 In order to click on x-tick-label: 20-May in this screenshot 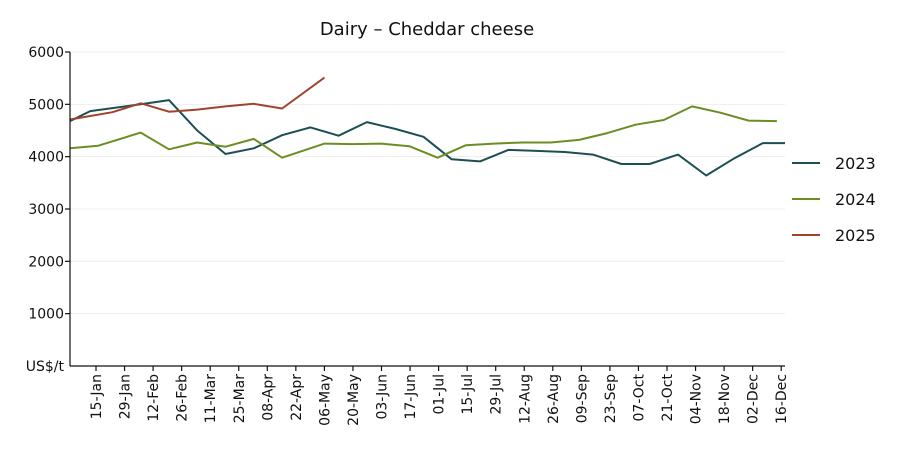, I will do `click(354, 400)`.